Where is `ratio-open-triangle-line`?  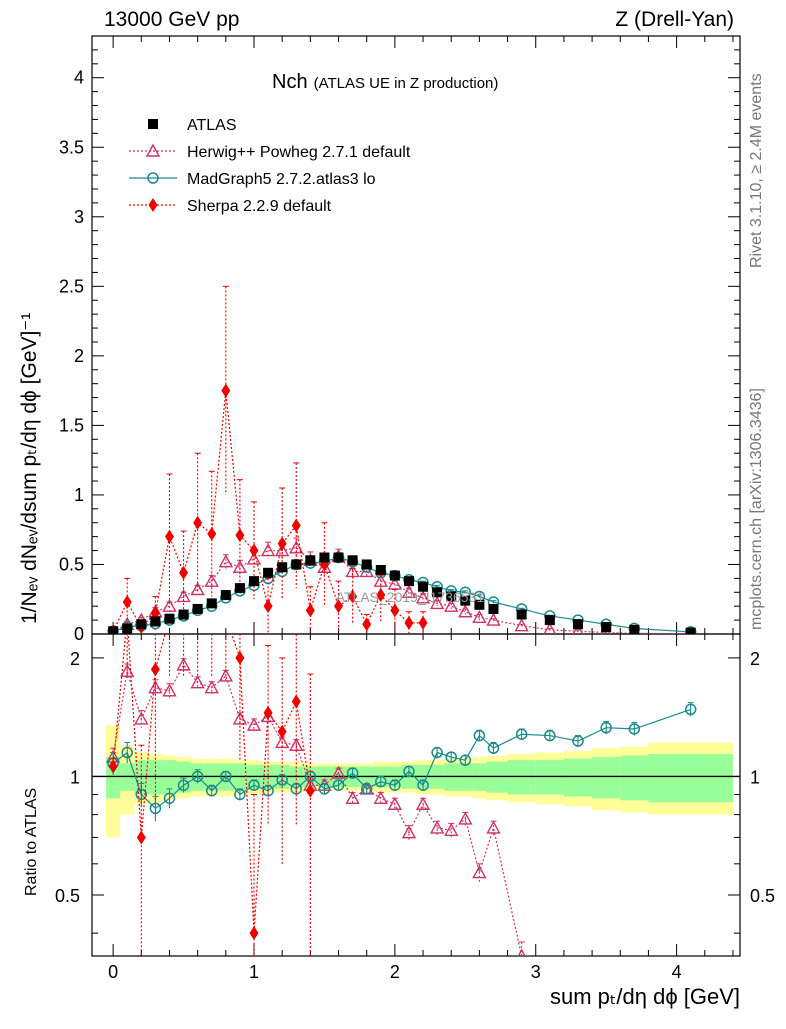
ratio-open-triangle-line is located at coordinates (317, 809).